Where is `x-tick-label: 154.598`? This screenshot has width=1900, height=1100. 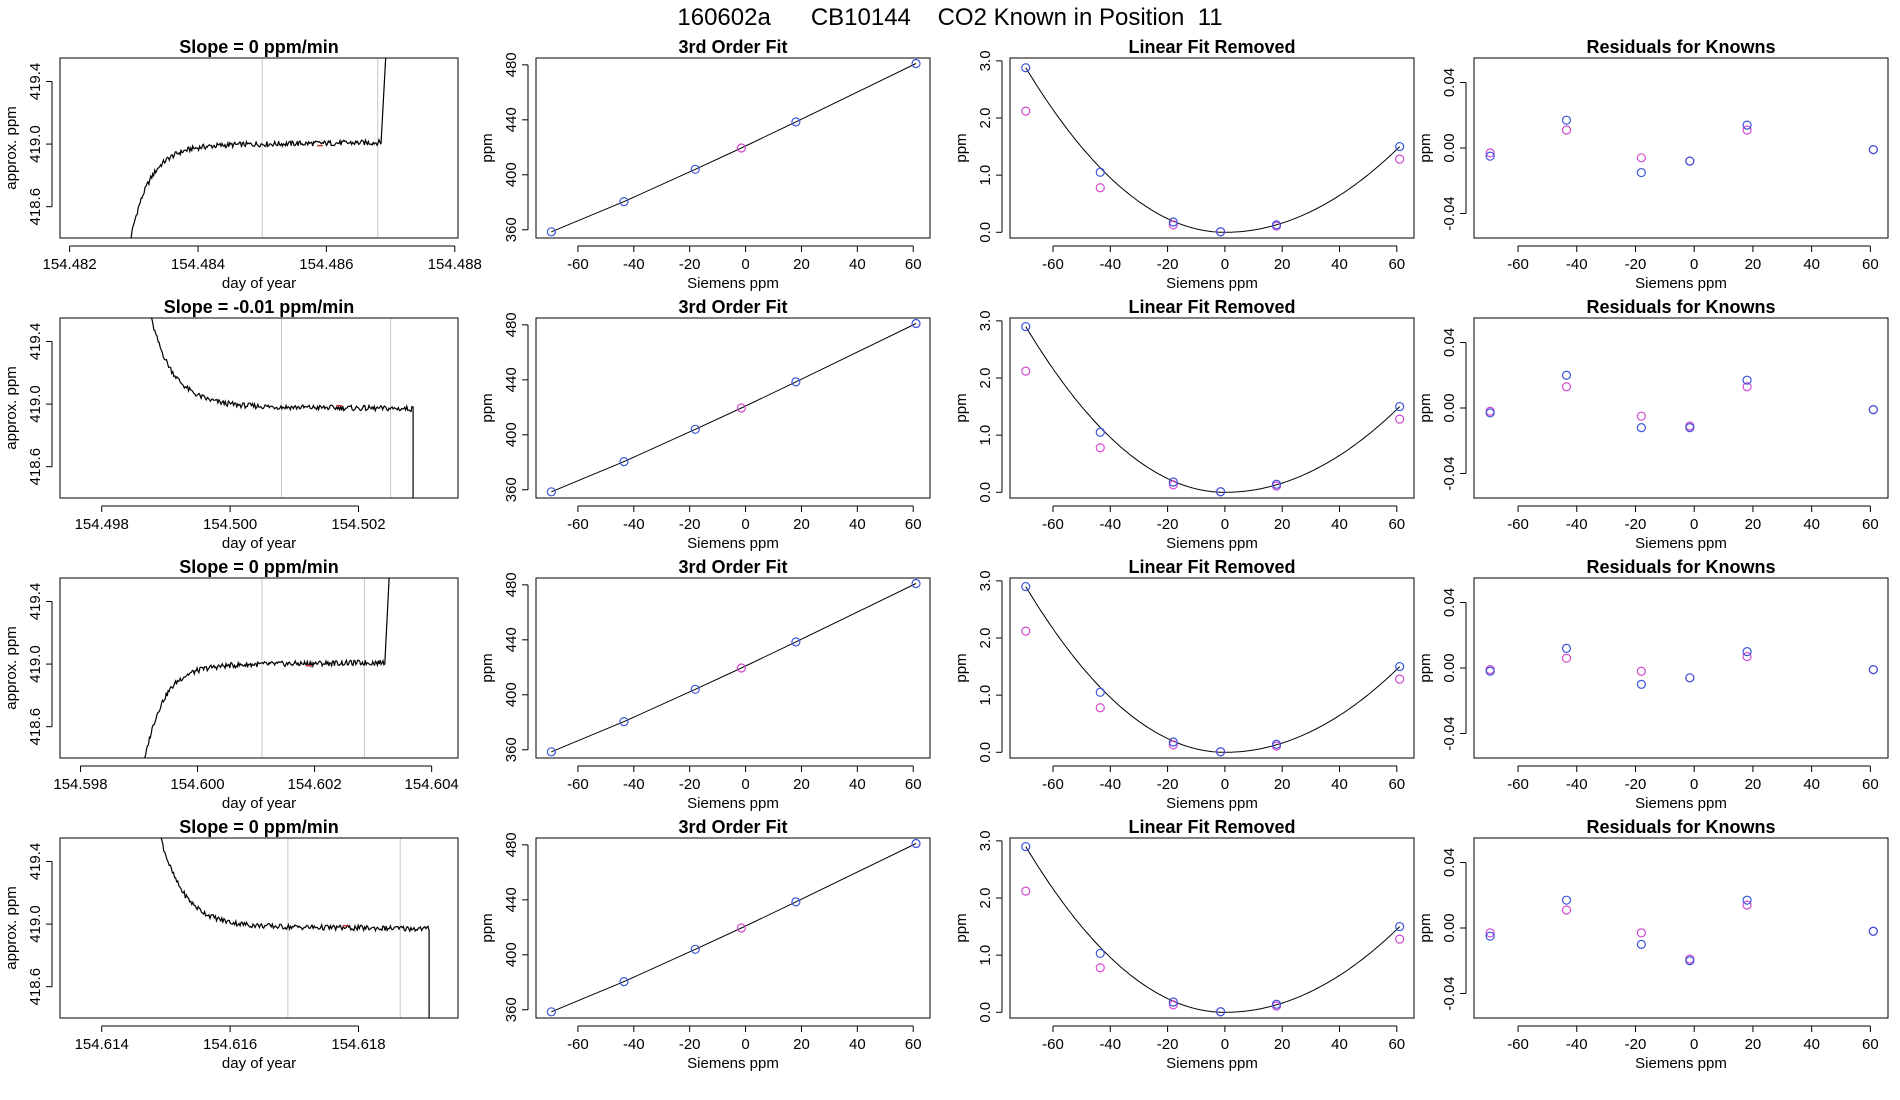
x-tick-label: 154.598 is located at coordinates (80, 784).